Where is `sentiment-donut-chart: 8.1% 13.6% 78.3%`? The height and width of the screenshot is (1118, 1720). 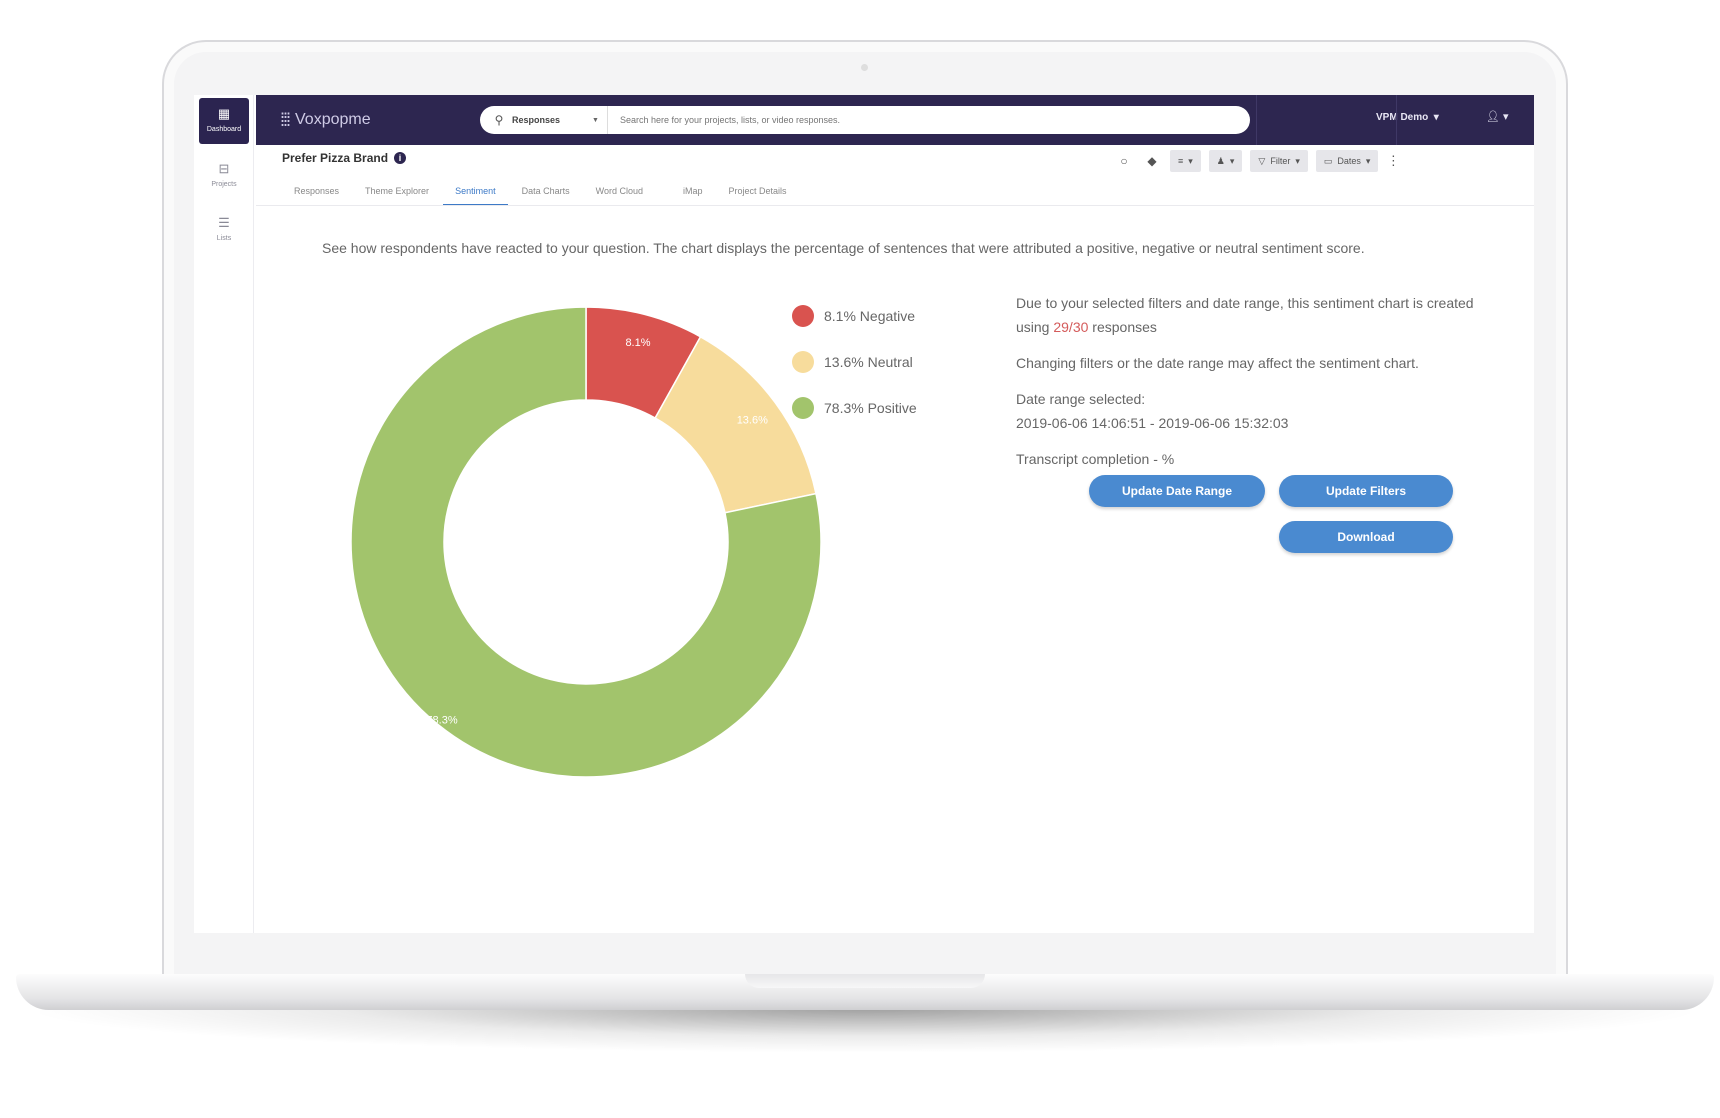
sentiment-donut-chart: 8.1% 13.6% 78.3% is located at coordinates (586, 542).